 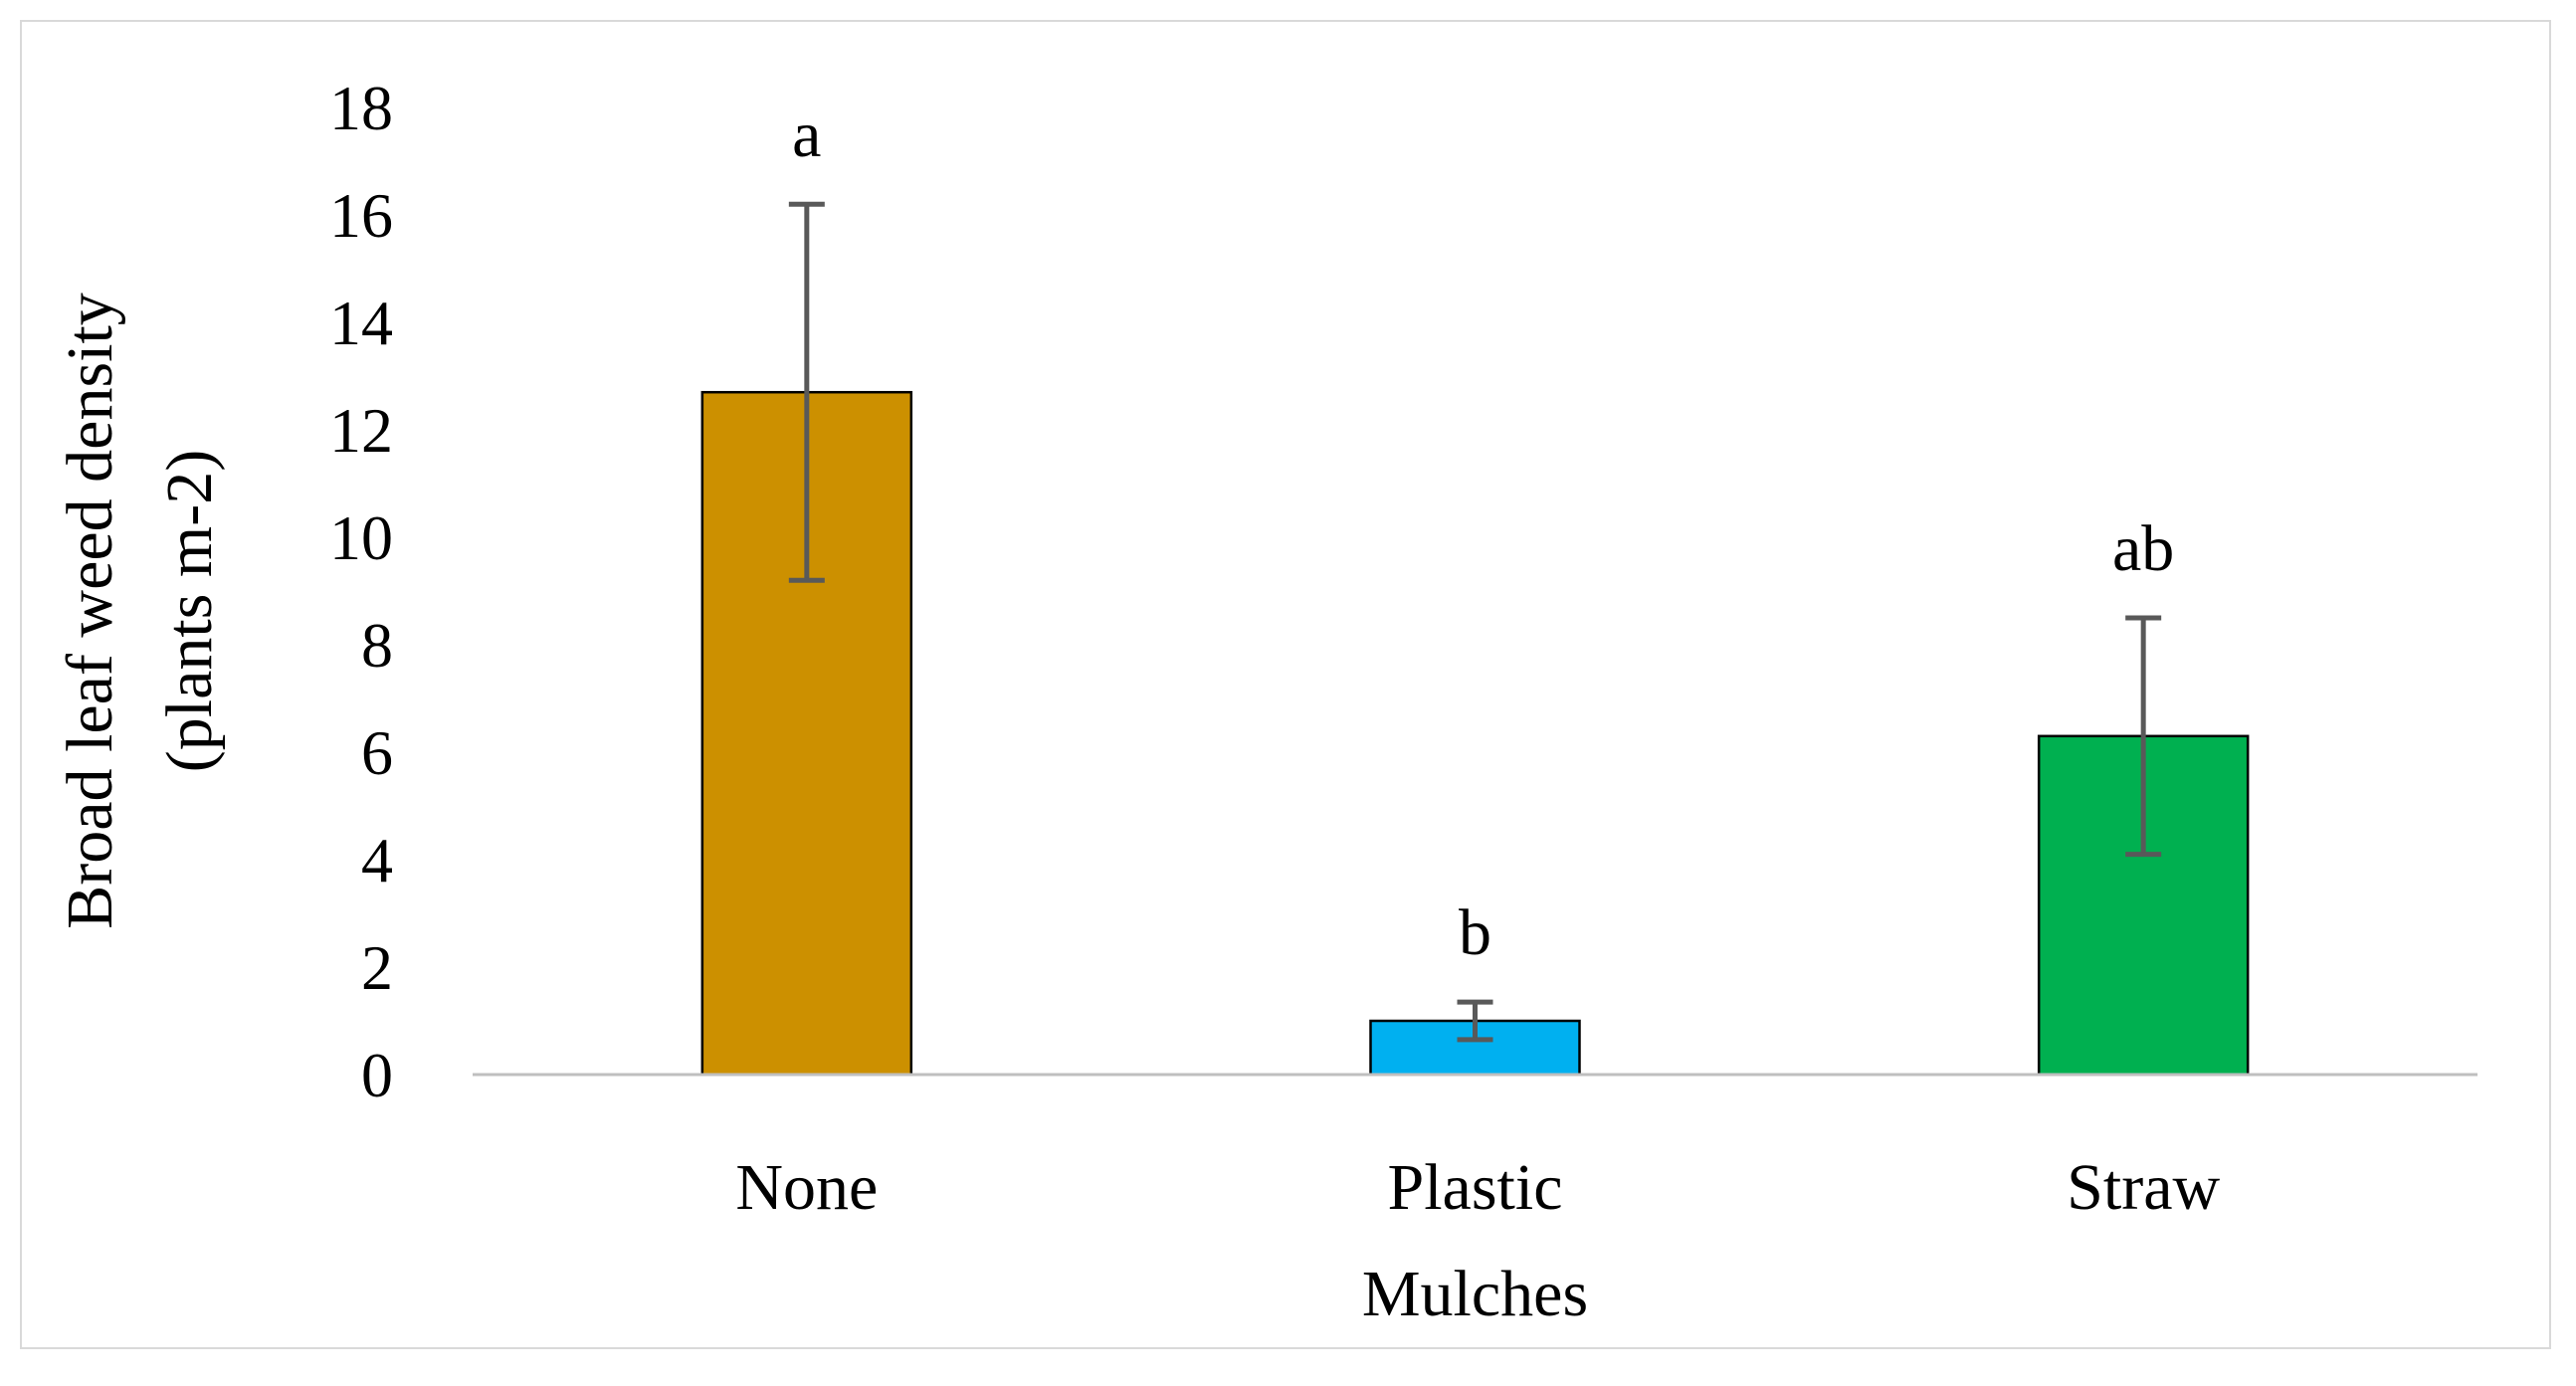 What do you see at coordinates (377, 752) in the screenshot?
I see `y-tick-label: 6` at bounding box center [377, 752].